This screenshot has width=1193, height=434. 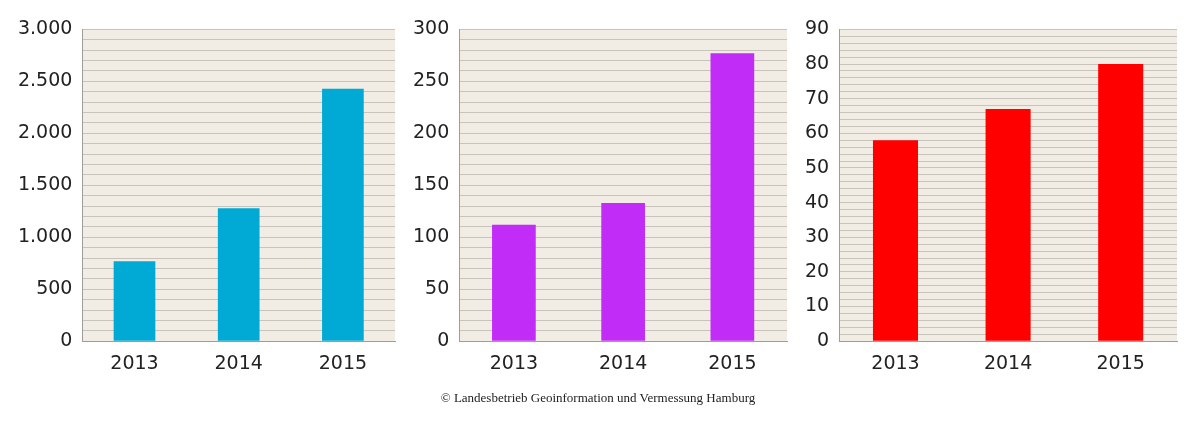 I want to click on y-tick-label: 30, so click(x=817, y=235).